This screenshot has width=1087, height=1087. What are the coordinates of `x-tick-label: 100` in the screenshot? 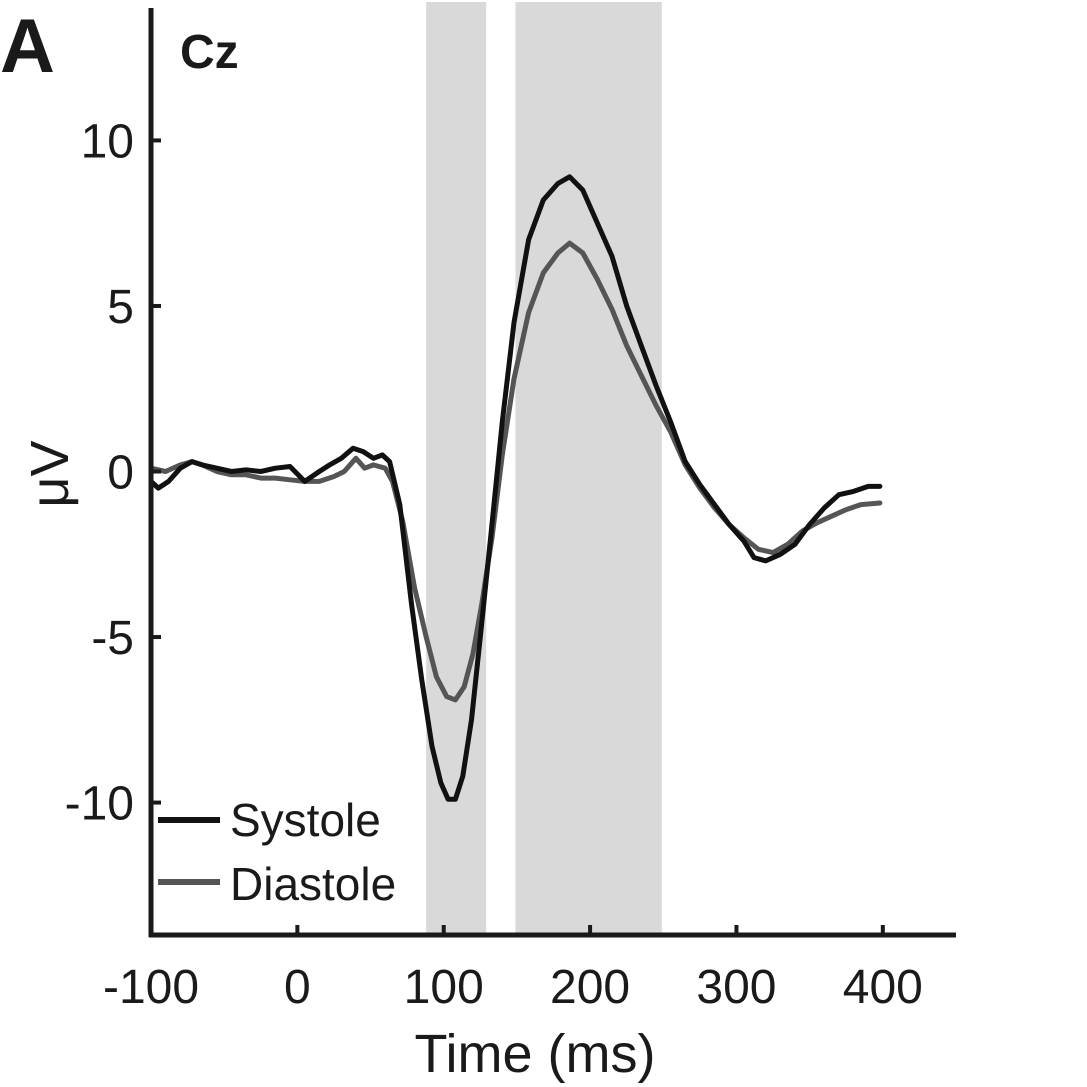 It's located at (444, 987).